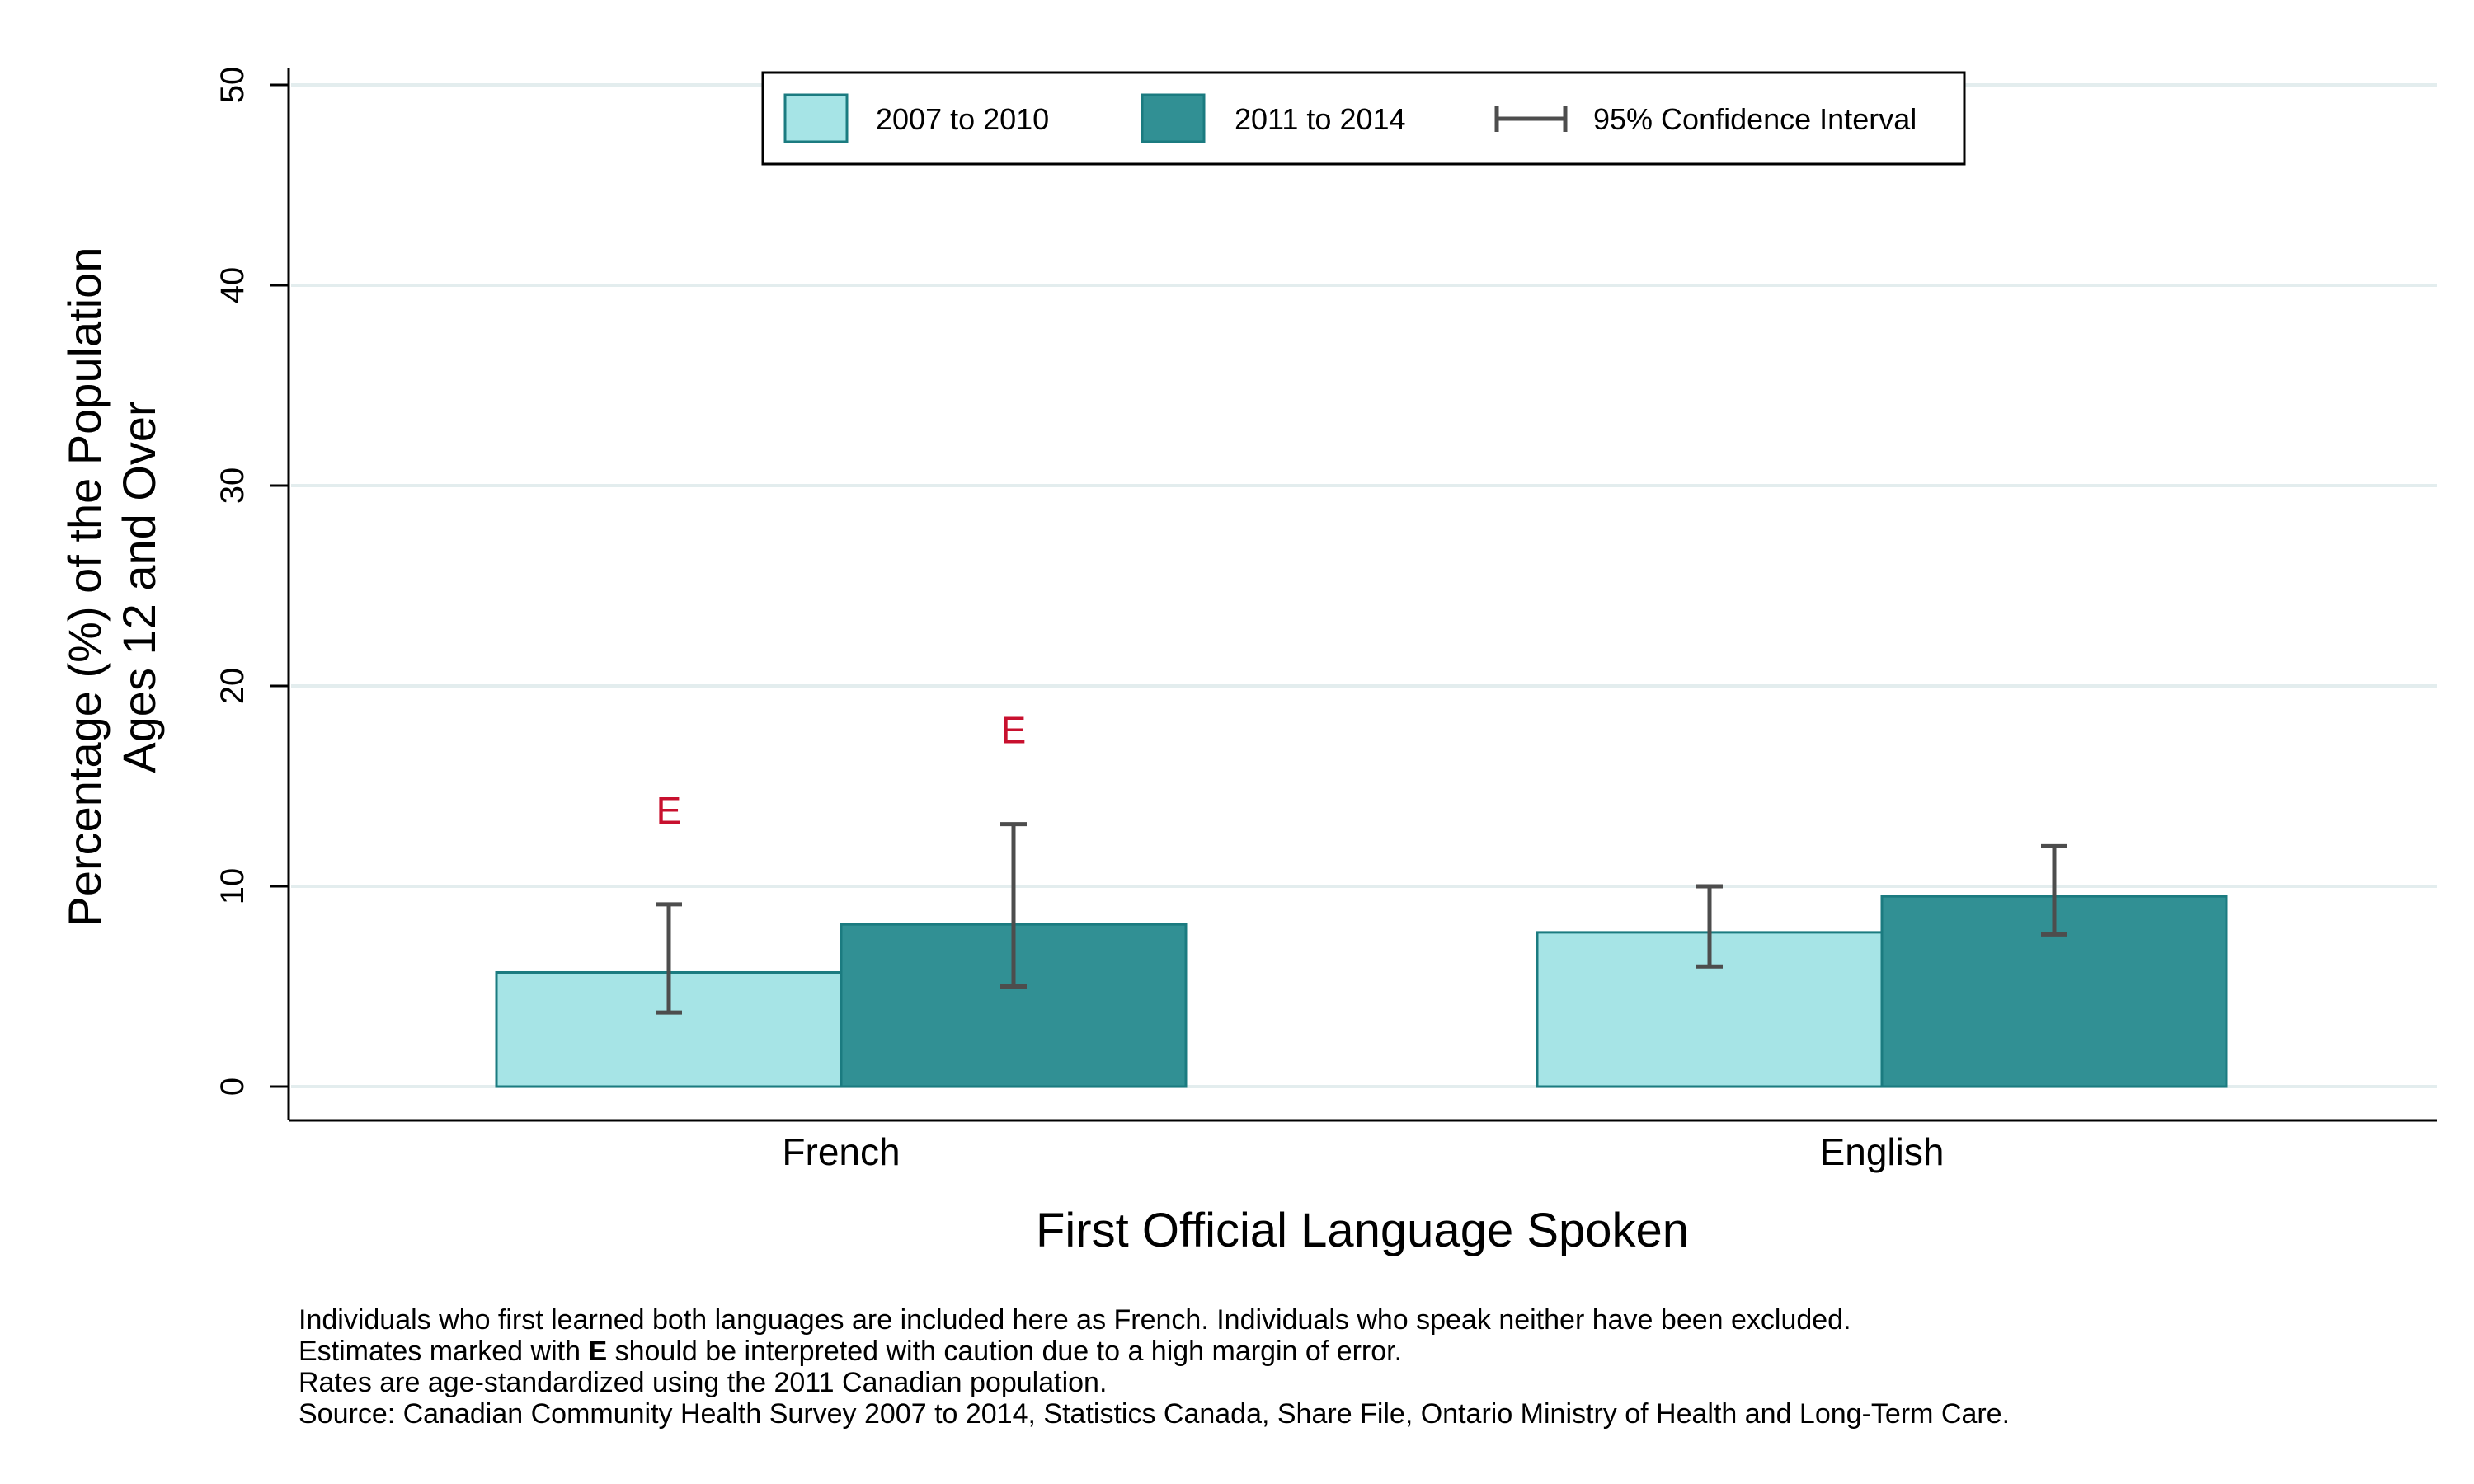 This screenshot has width=2474, height=1484. What do you see at coordinates (444, 1351) in the screenshot?
I see `note-estimate-caution-before: Estimates marked with` at bounding box center [444, 1351].